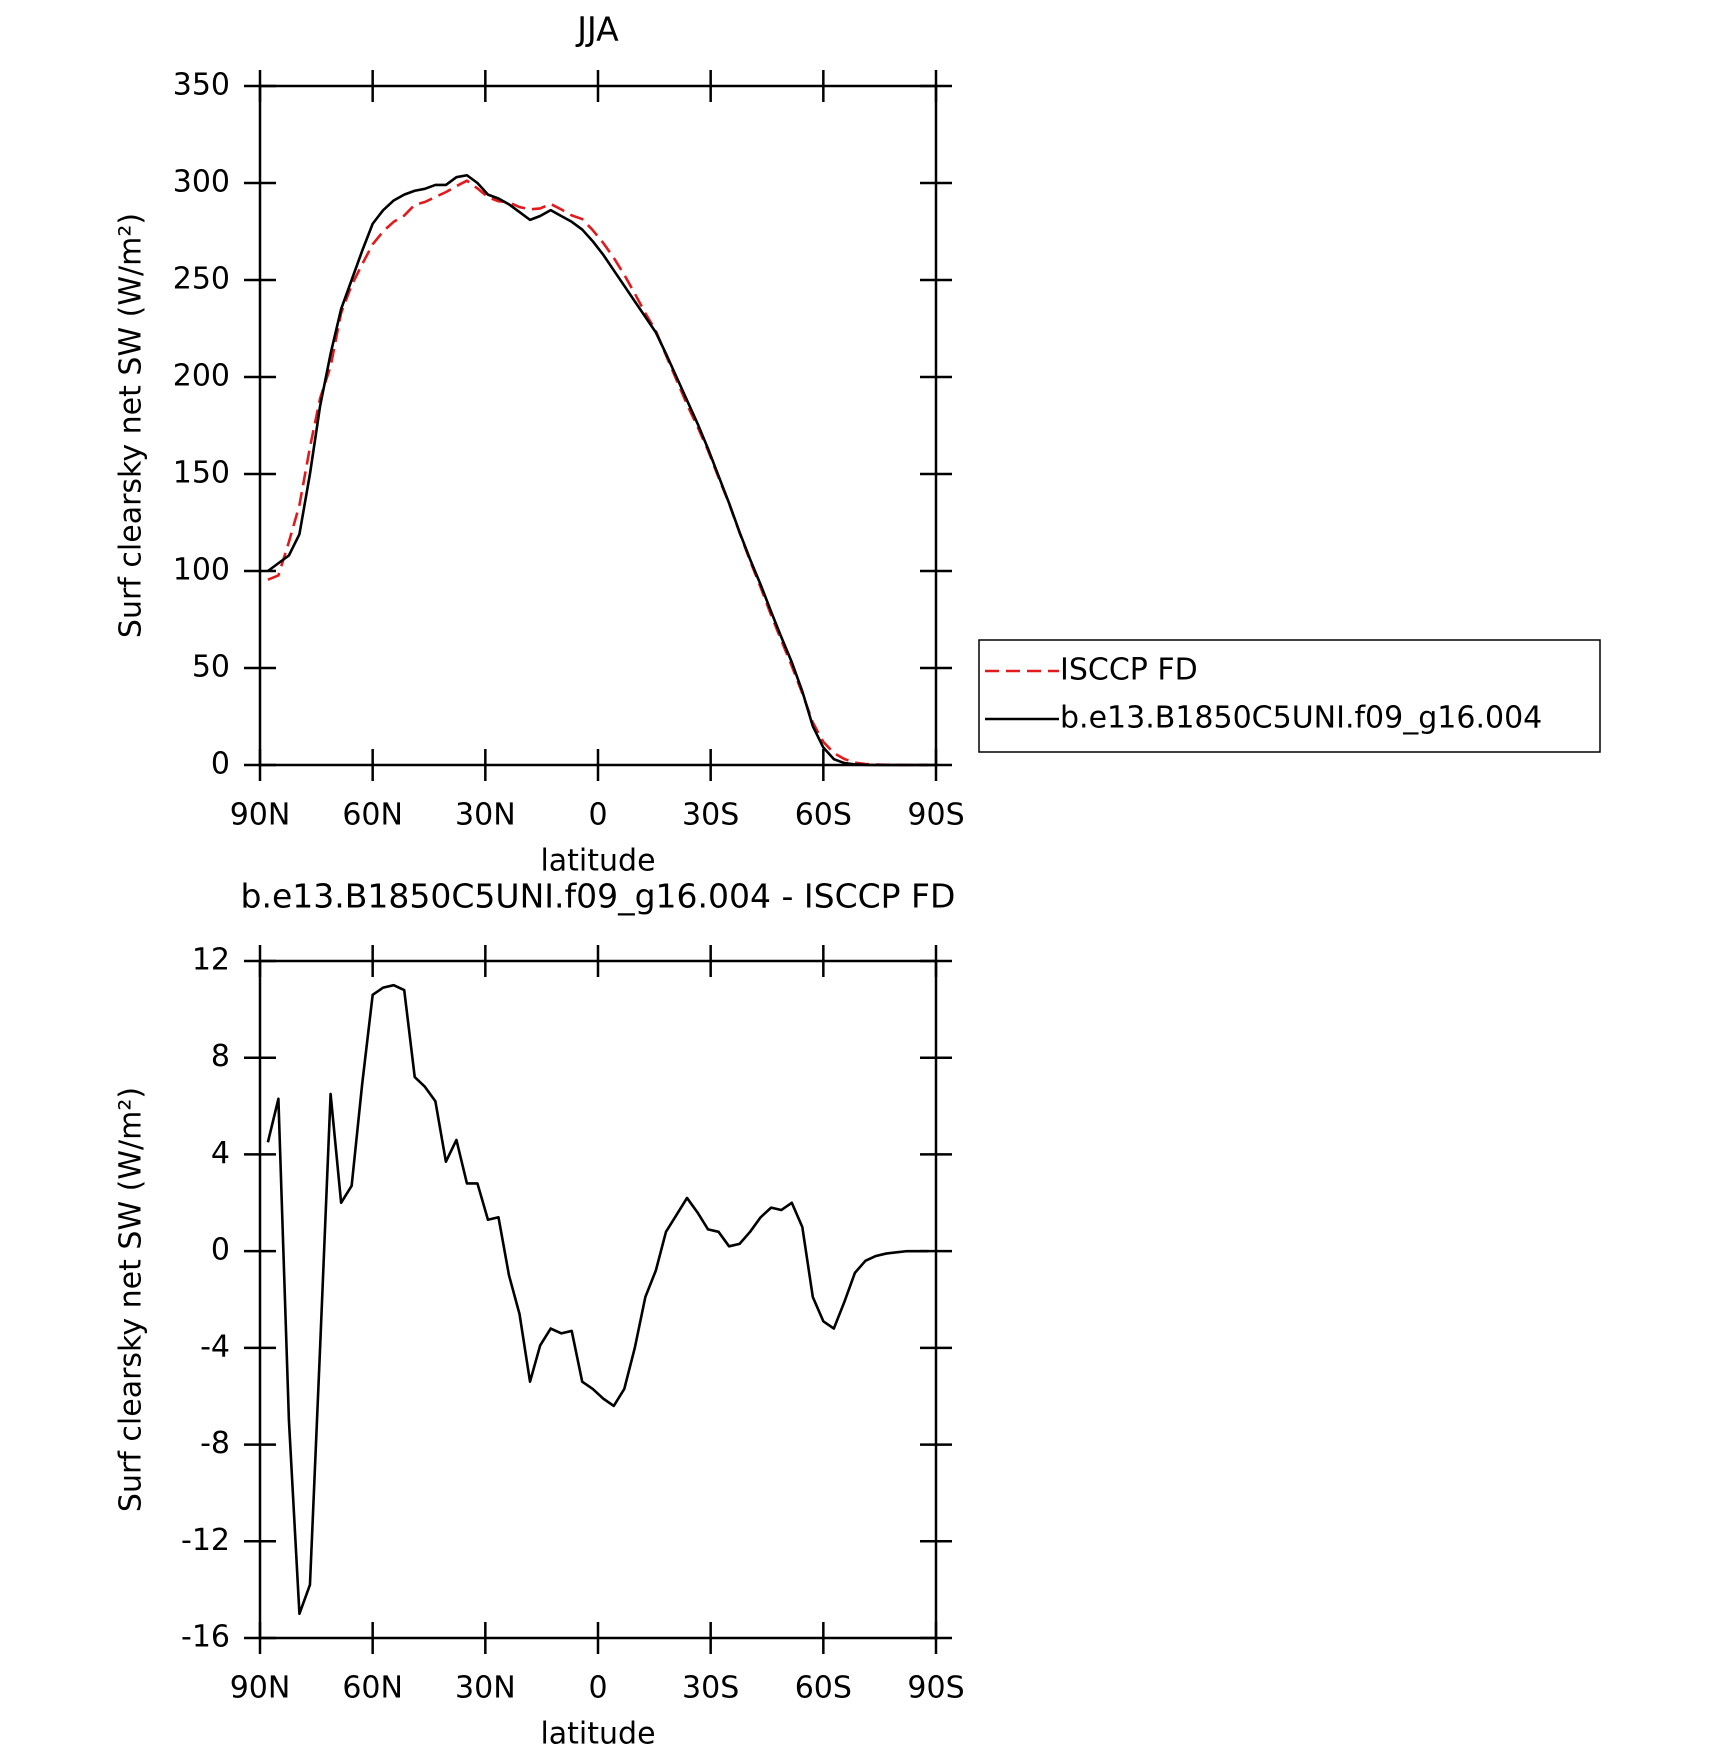 This screenshot has width=1710, height=1760. What do you see at coordinates (205, 1637) in the screenshot?
I see `y-tick-label: -16` at bounding box center [205, 1637].